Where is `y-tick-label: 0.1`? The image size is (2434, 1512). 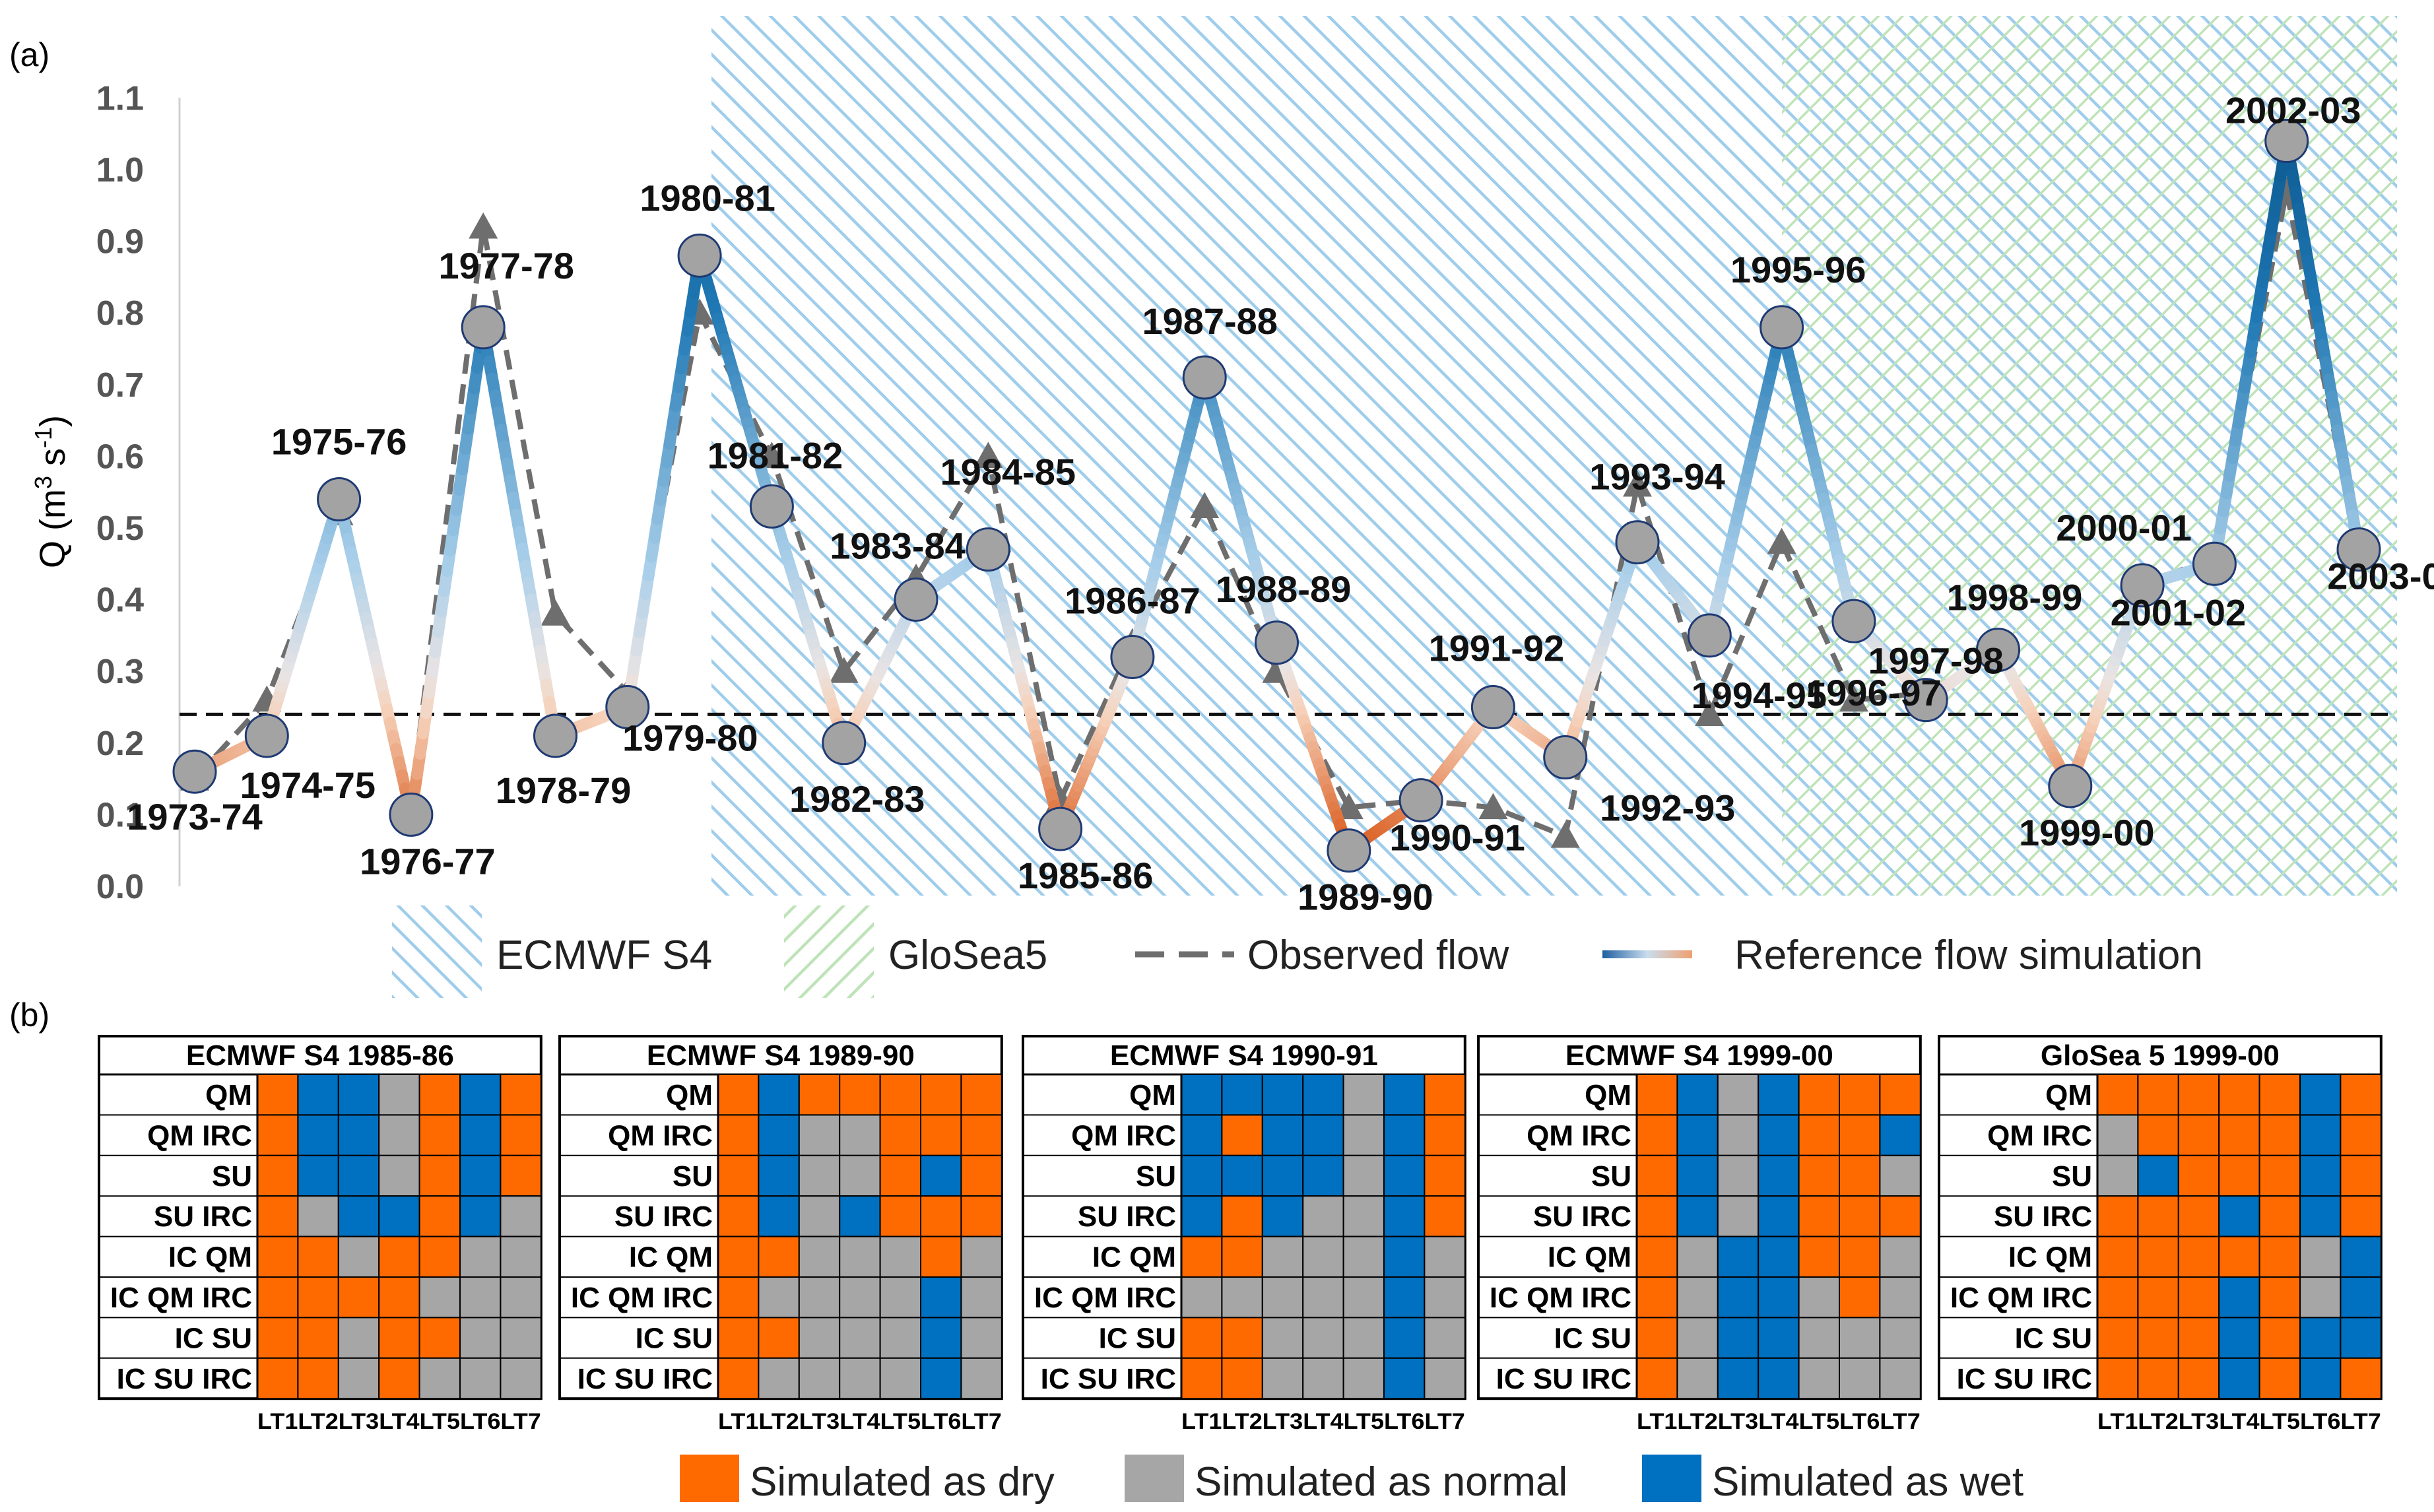 y-tick-label: 0.1 is located at coordinates (120, 815).